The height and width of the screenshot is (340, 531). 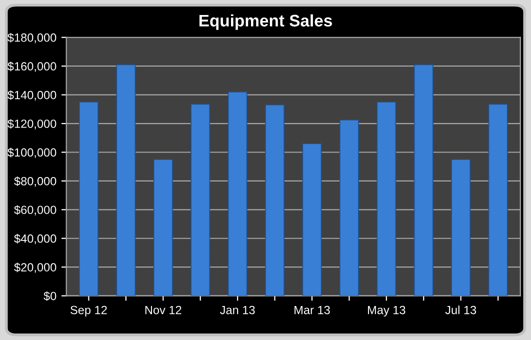 What do you see at coordinates (163, 310) in the screenshot?
I see `x-tick-label: Nov 12` at bounding box center [163, 310].